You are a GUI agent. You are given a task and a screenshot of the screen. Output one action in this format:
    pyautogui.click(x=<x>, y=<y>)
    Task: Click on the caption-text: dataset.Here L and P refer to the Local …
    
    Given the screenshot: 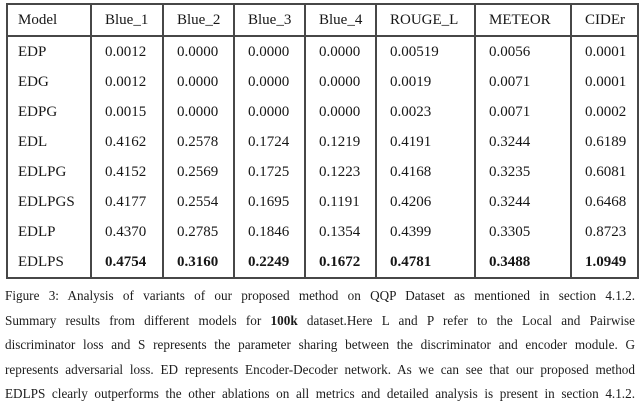 What is the action you would take?
    pyautogui.click(x=466, y=320)
    